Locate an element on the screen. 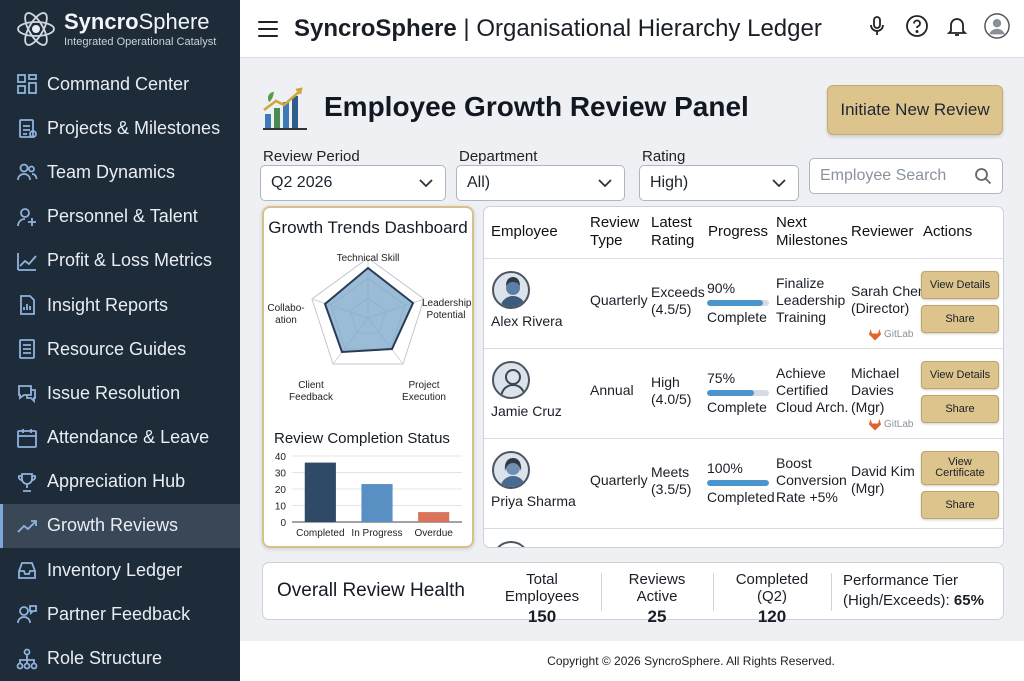 This screenshot has height=681, width=1024. bell-icon is located at coordinates (957, 26).